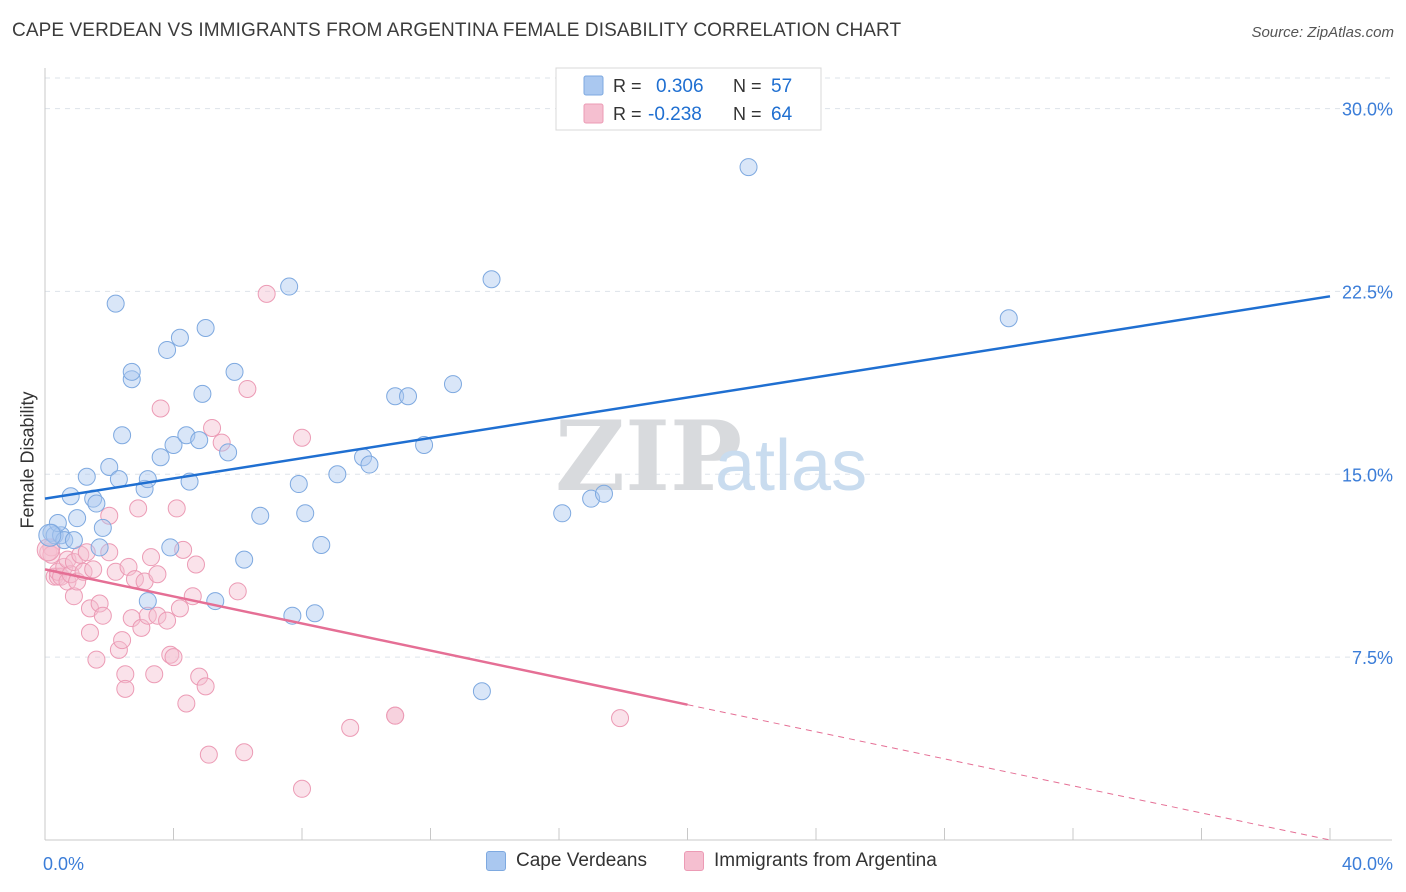  I want to click on legend-n-value: 64, so click(782, 114).